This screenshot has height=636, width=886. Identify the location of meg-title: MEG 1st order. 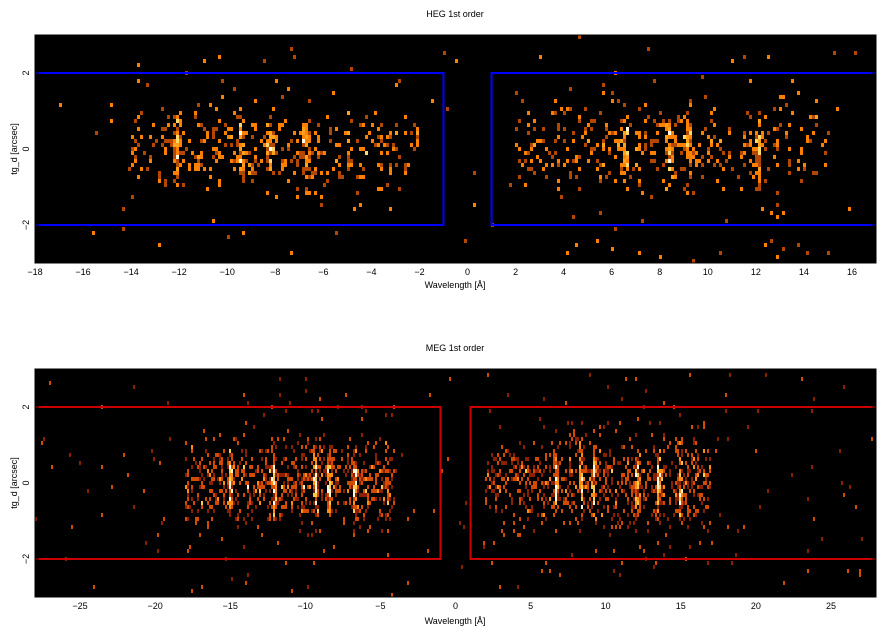
(455, 348).